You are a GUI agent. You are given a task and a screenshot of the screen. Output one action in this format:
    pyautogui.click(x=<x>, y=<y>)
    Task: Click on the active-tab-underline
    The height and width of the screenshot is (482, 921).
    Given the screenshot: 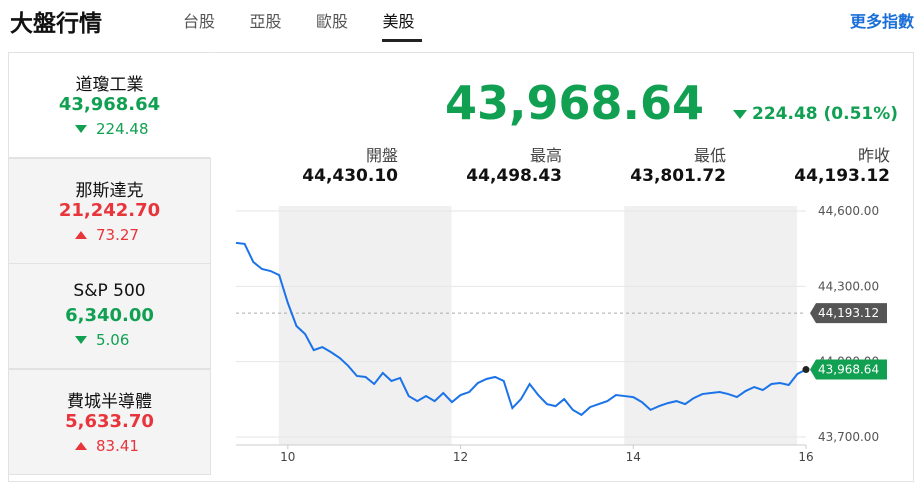 What is the action you would take?
    pyautogui.click(x=402, y=40)
    